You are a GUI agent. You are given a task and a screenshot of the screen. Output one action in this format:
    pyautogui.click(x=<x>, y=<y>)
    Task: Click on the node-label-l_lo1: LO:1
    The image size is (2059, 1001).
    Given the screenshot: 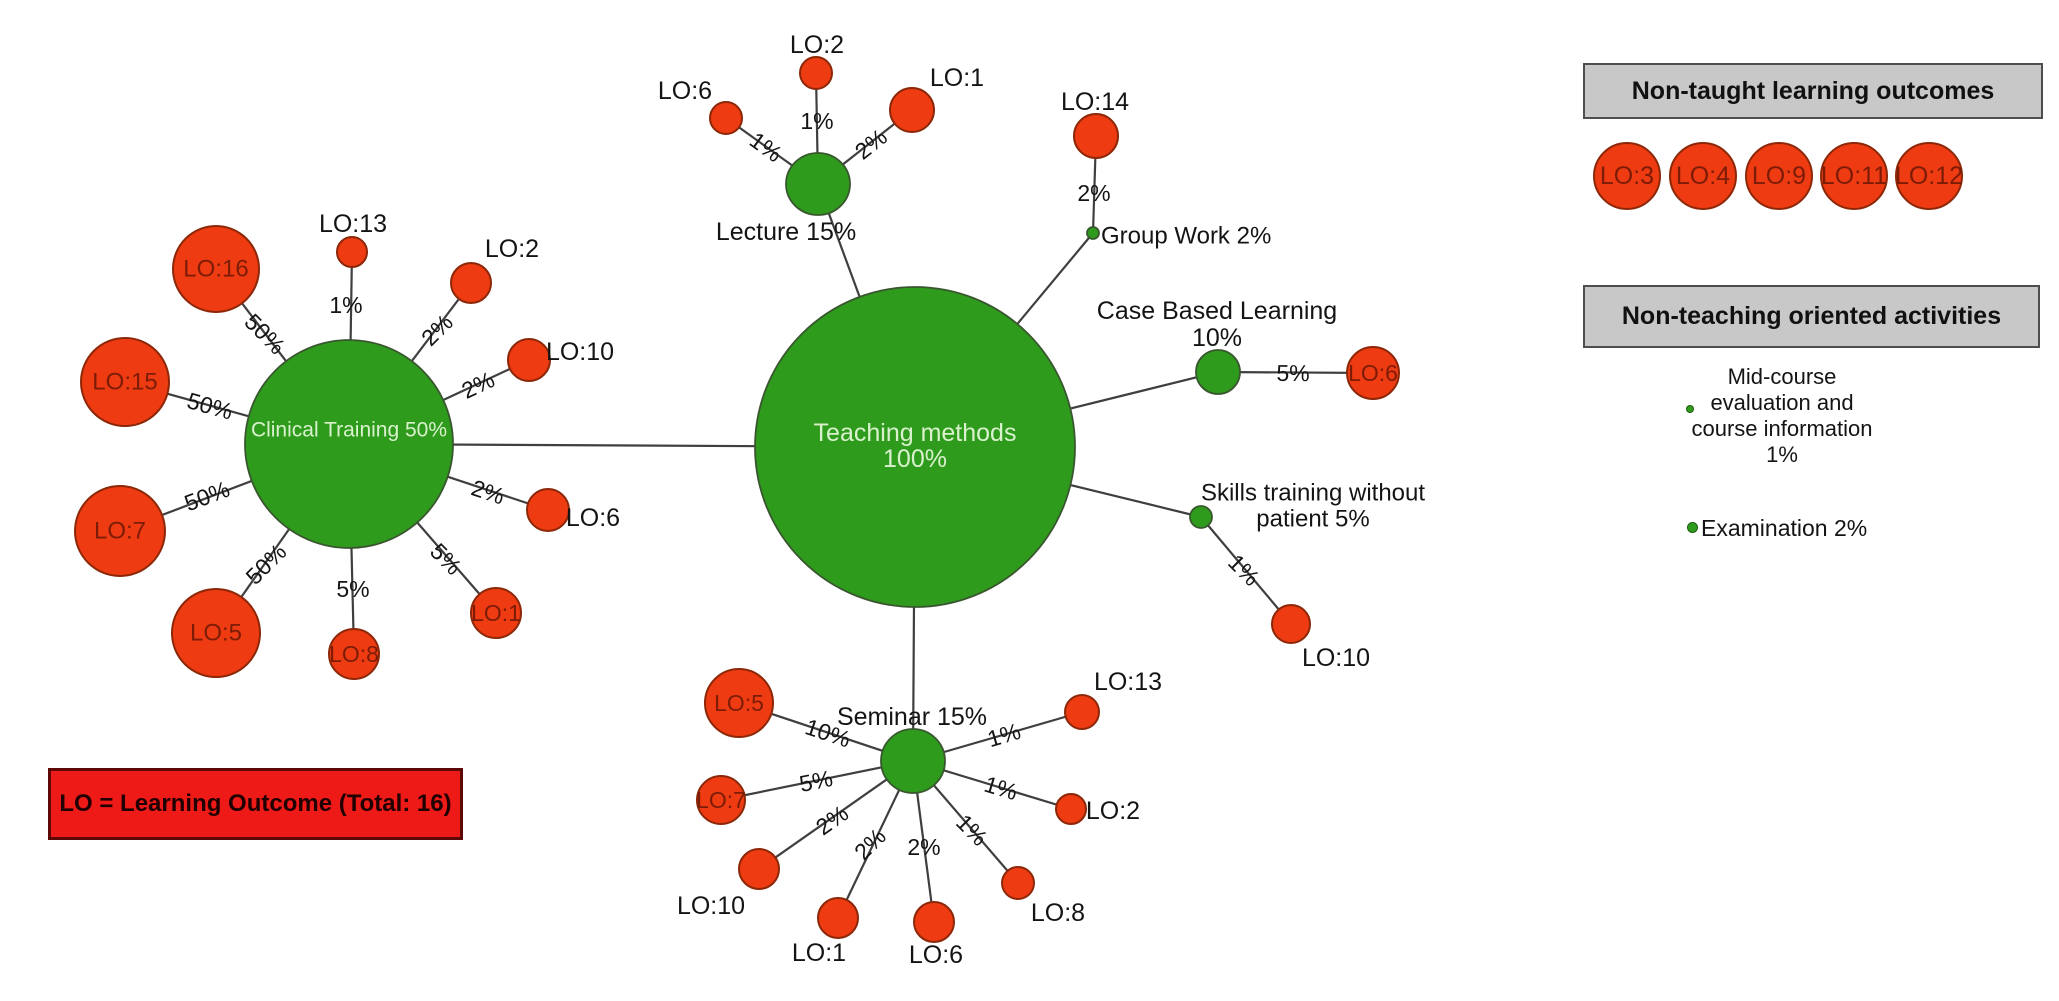 What is the action you would take?
    pyautogui.click(x=957, y=78)
    